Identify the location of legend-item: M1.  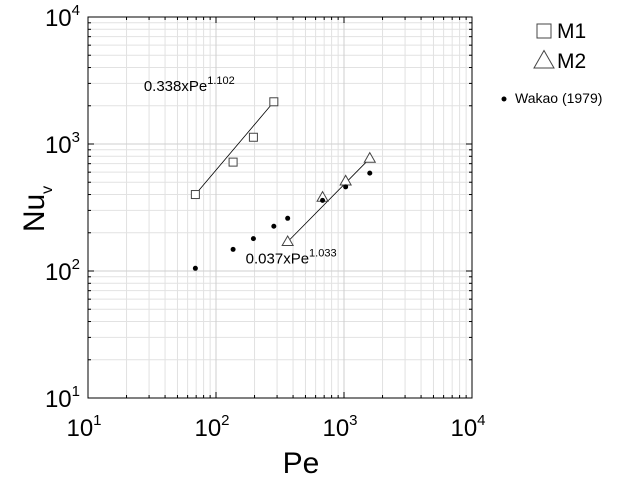
(561, 31).